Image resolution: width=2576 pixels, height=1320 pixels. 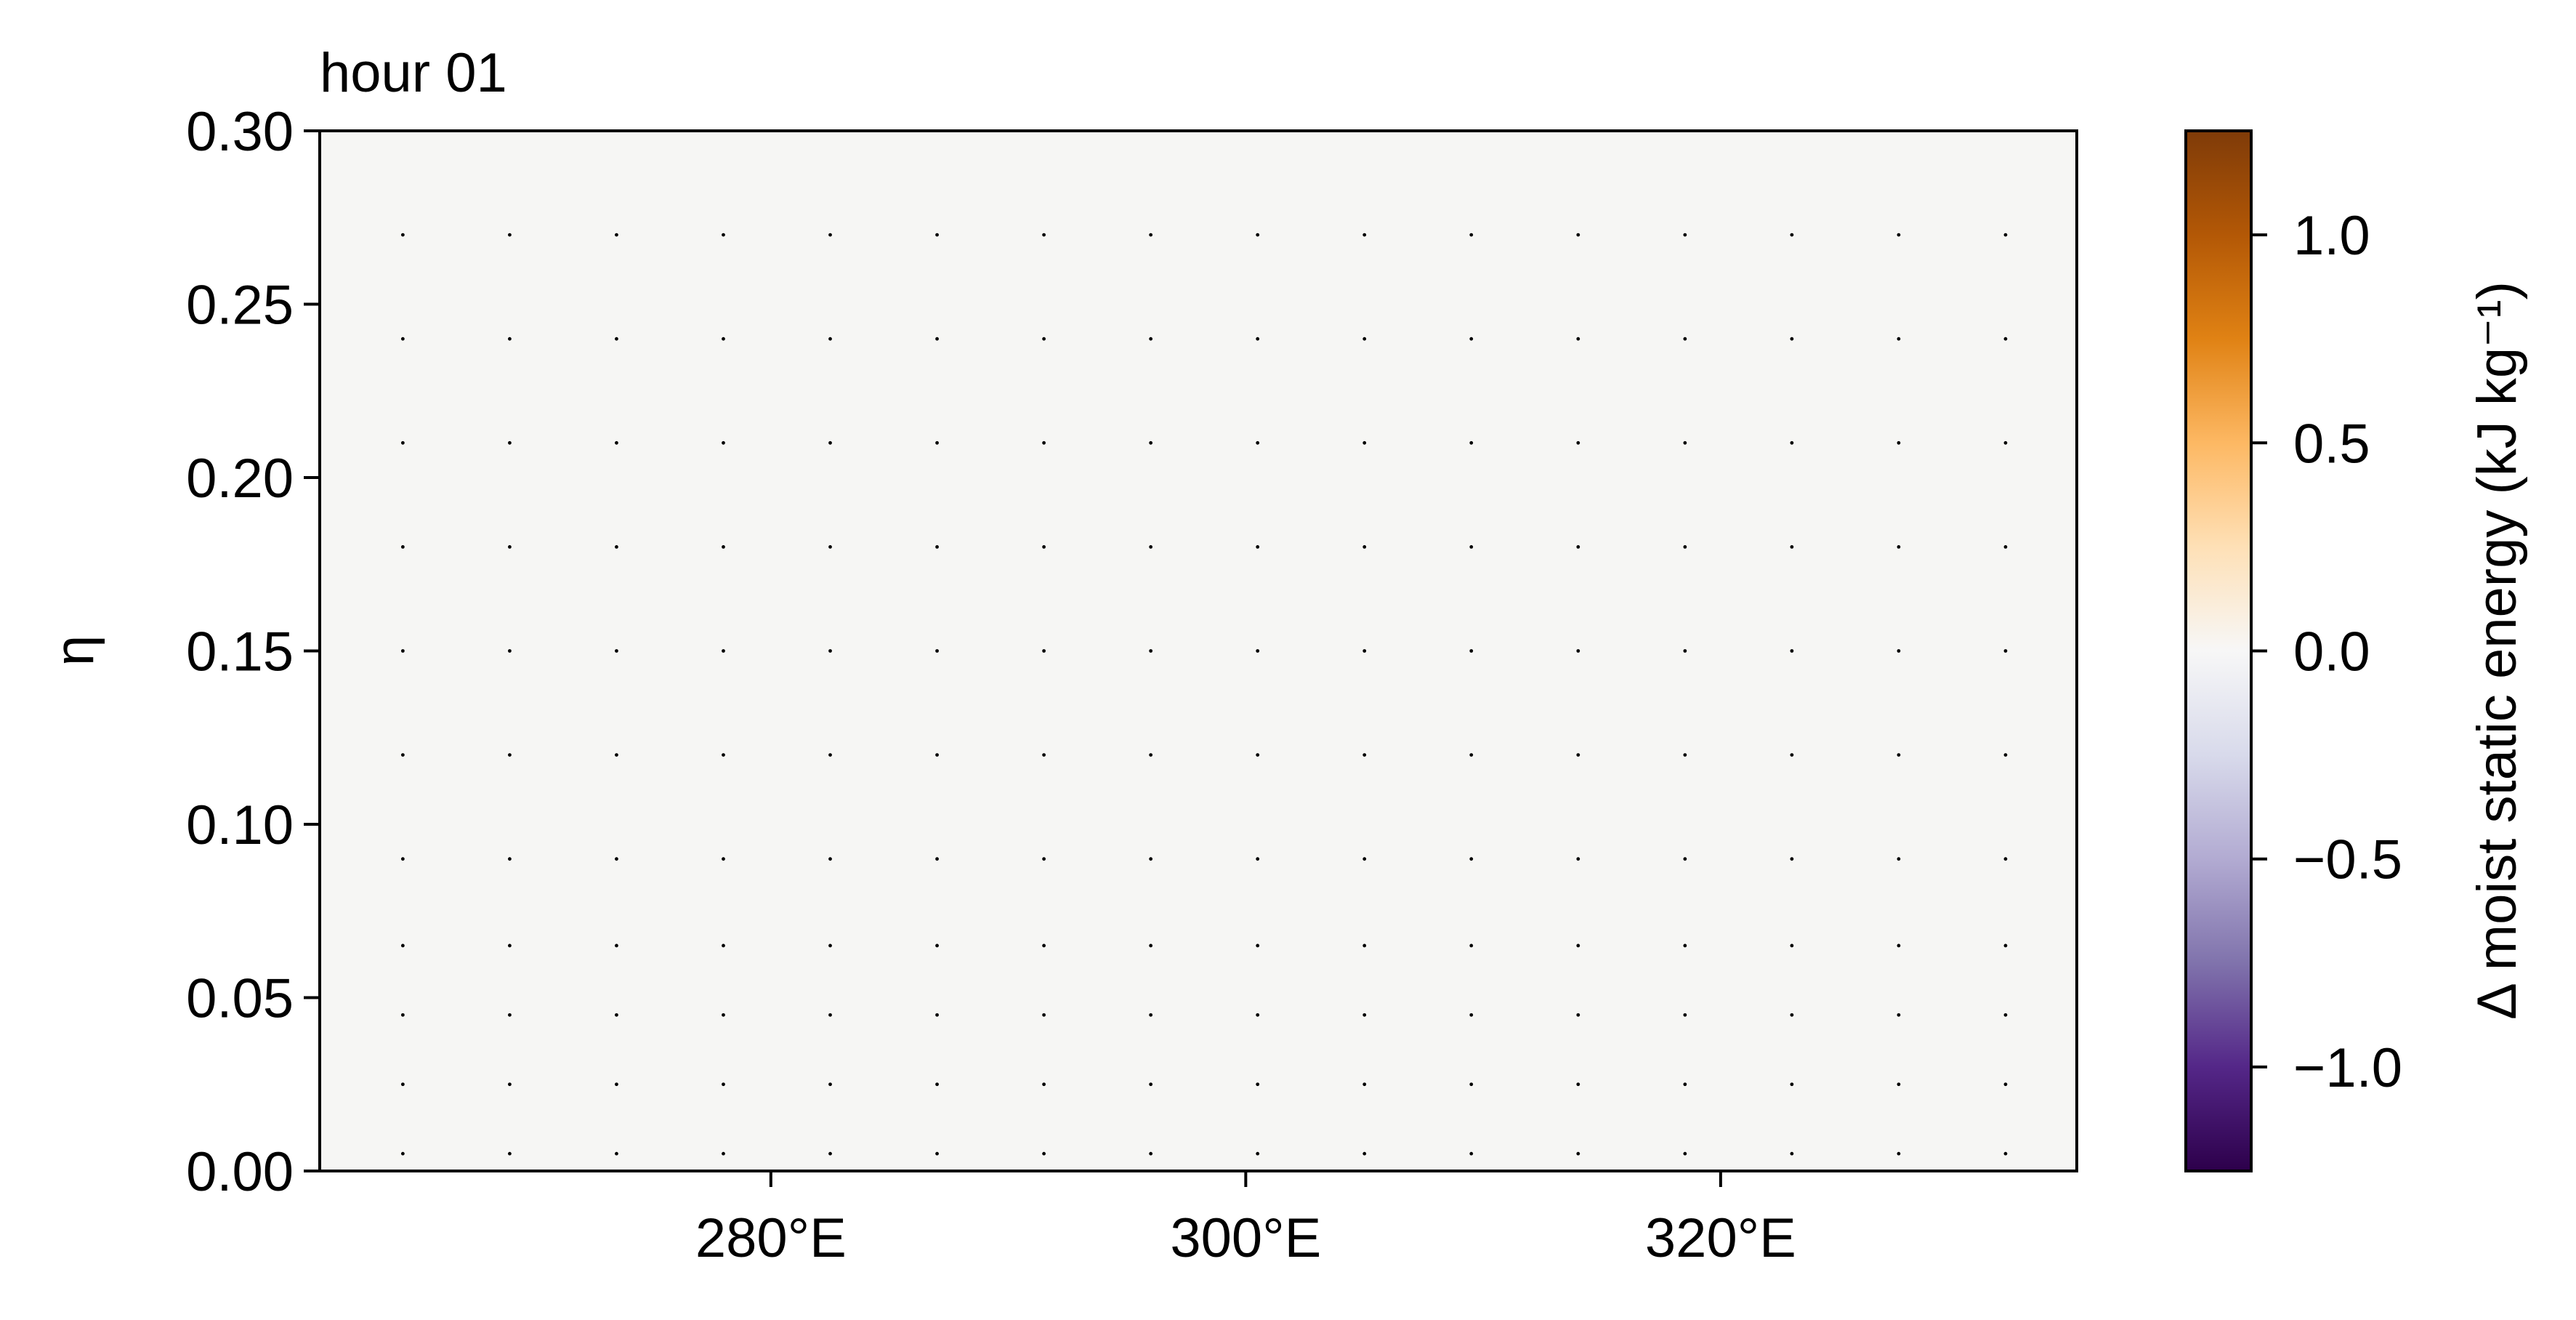 I want to click on y-tick-label: 0.15, so click(x=240, y=652).